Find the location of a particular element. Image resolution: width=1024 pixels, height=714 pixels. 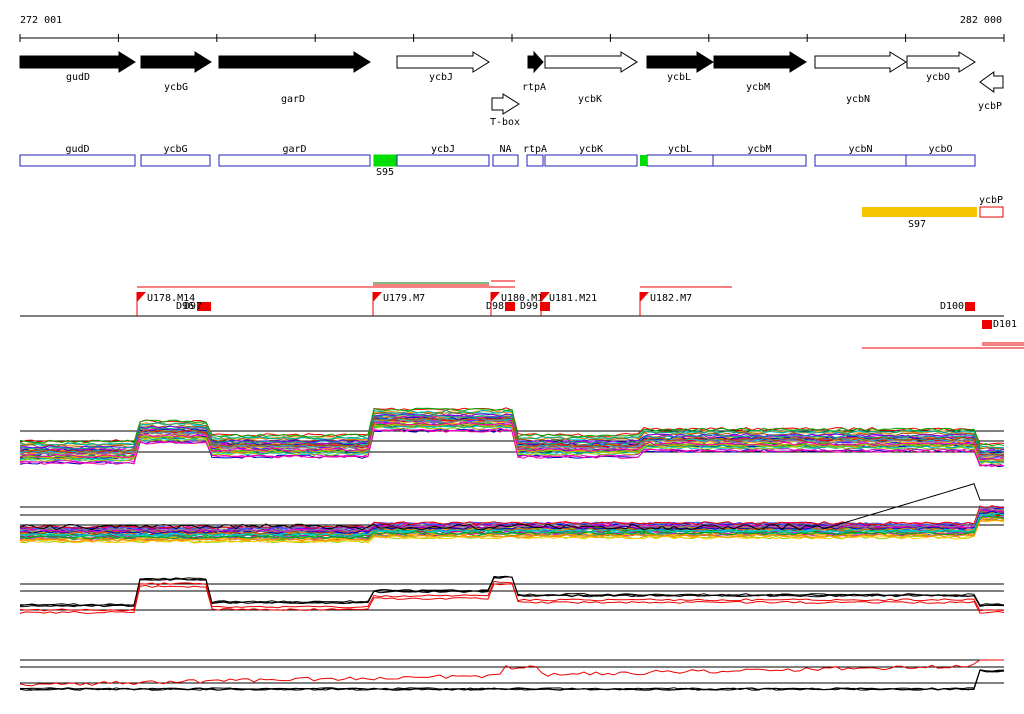

gene-label: ycbO is located at coordinates (938, 77).